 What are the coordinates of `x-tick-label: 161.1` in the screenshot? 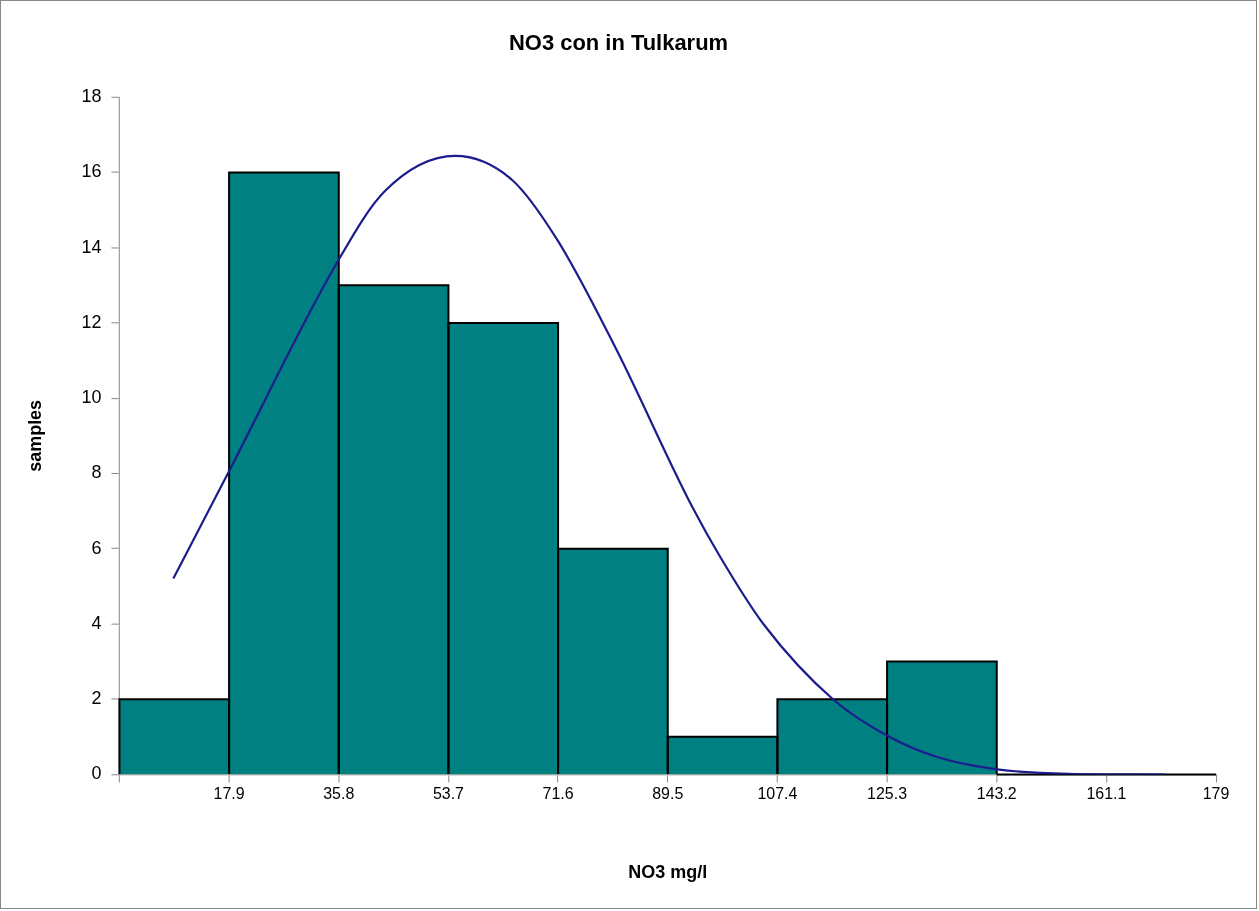 It's located at (1106, 794).